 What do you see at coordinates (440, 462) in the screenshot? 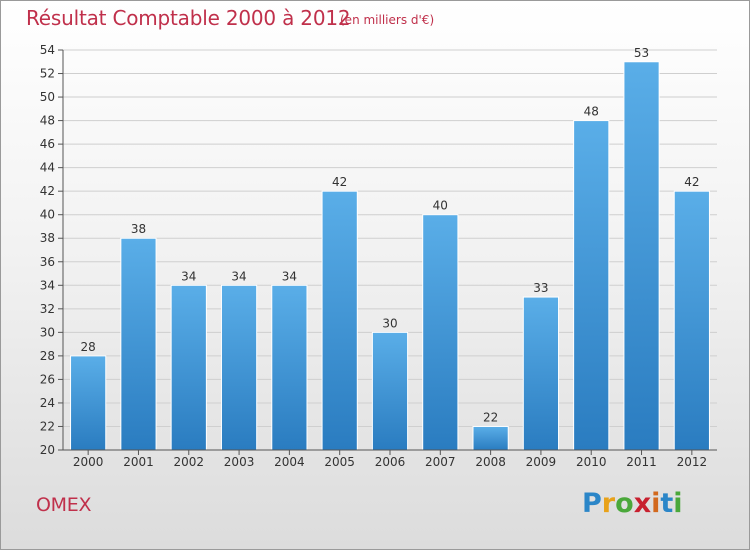
I see `x-tick-label: 2007` at bounding box center [440, 462].